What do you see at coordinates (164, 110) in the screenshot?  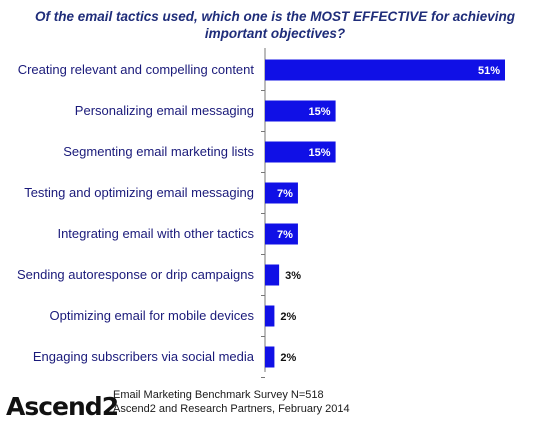 I see `category-label: Personalizing email messaging` at bounding box center [164, 110].